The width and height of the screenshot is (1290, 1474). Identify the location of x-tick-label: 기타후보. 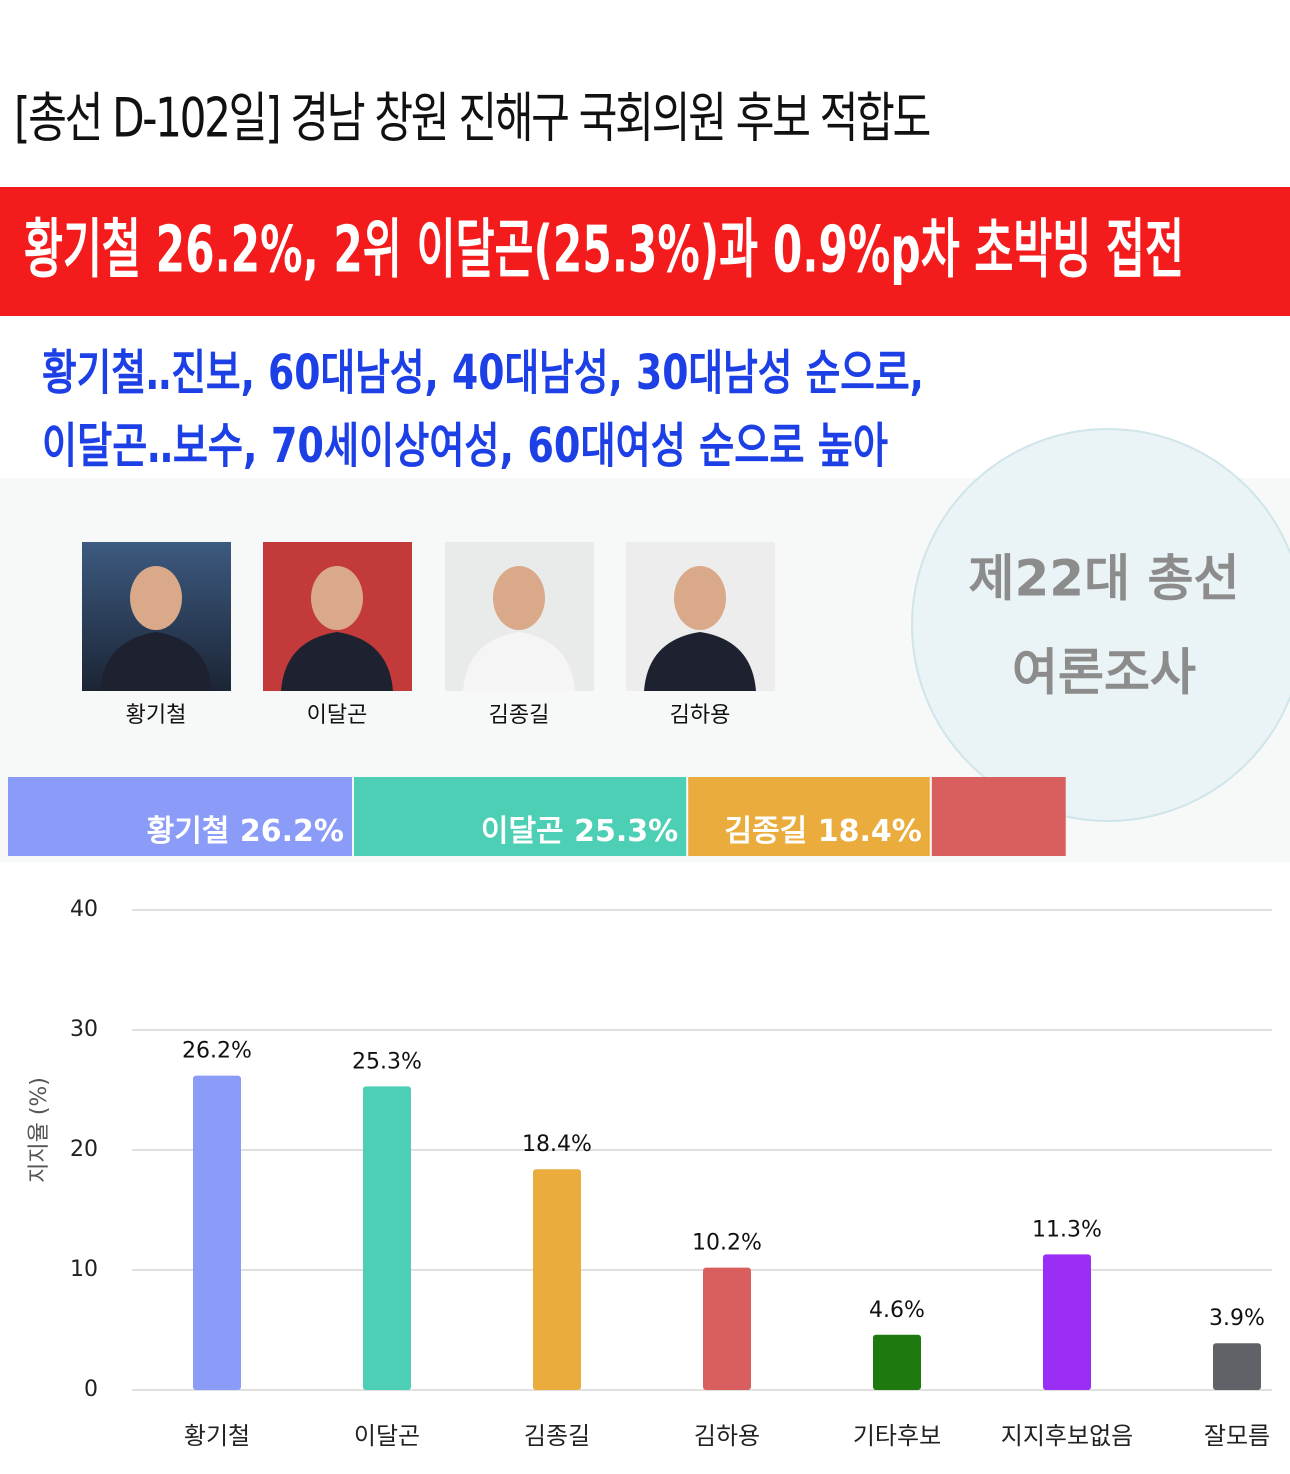
(897, 1436).